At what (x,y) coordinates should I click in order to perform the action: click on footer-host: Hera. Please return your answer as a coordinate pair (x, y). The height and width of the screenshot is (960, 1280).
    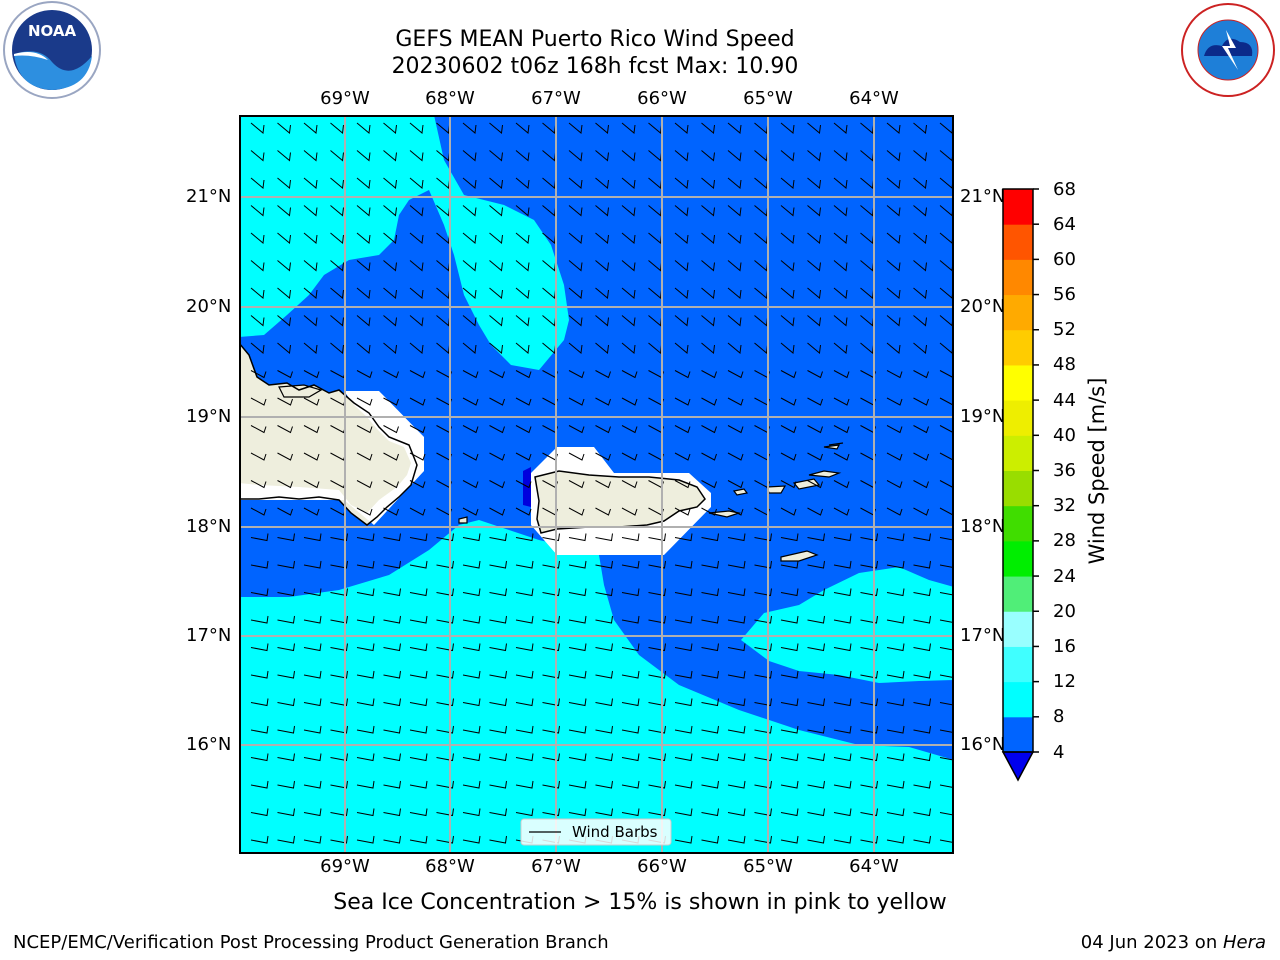
    Looking at the image, I should click on (1244, 942).